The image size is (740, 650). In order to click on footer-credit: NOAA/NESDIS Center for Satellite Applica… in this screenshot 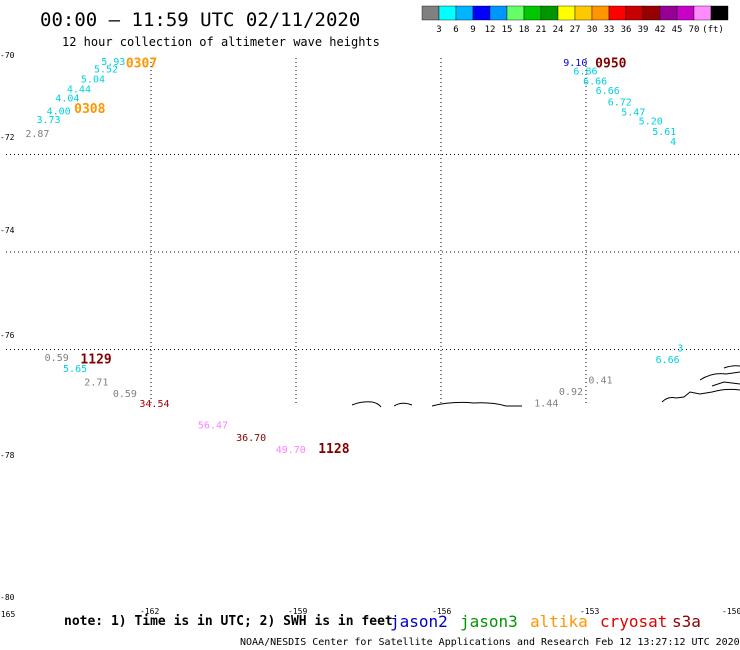, I will do `click(490, 642)`.